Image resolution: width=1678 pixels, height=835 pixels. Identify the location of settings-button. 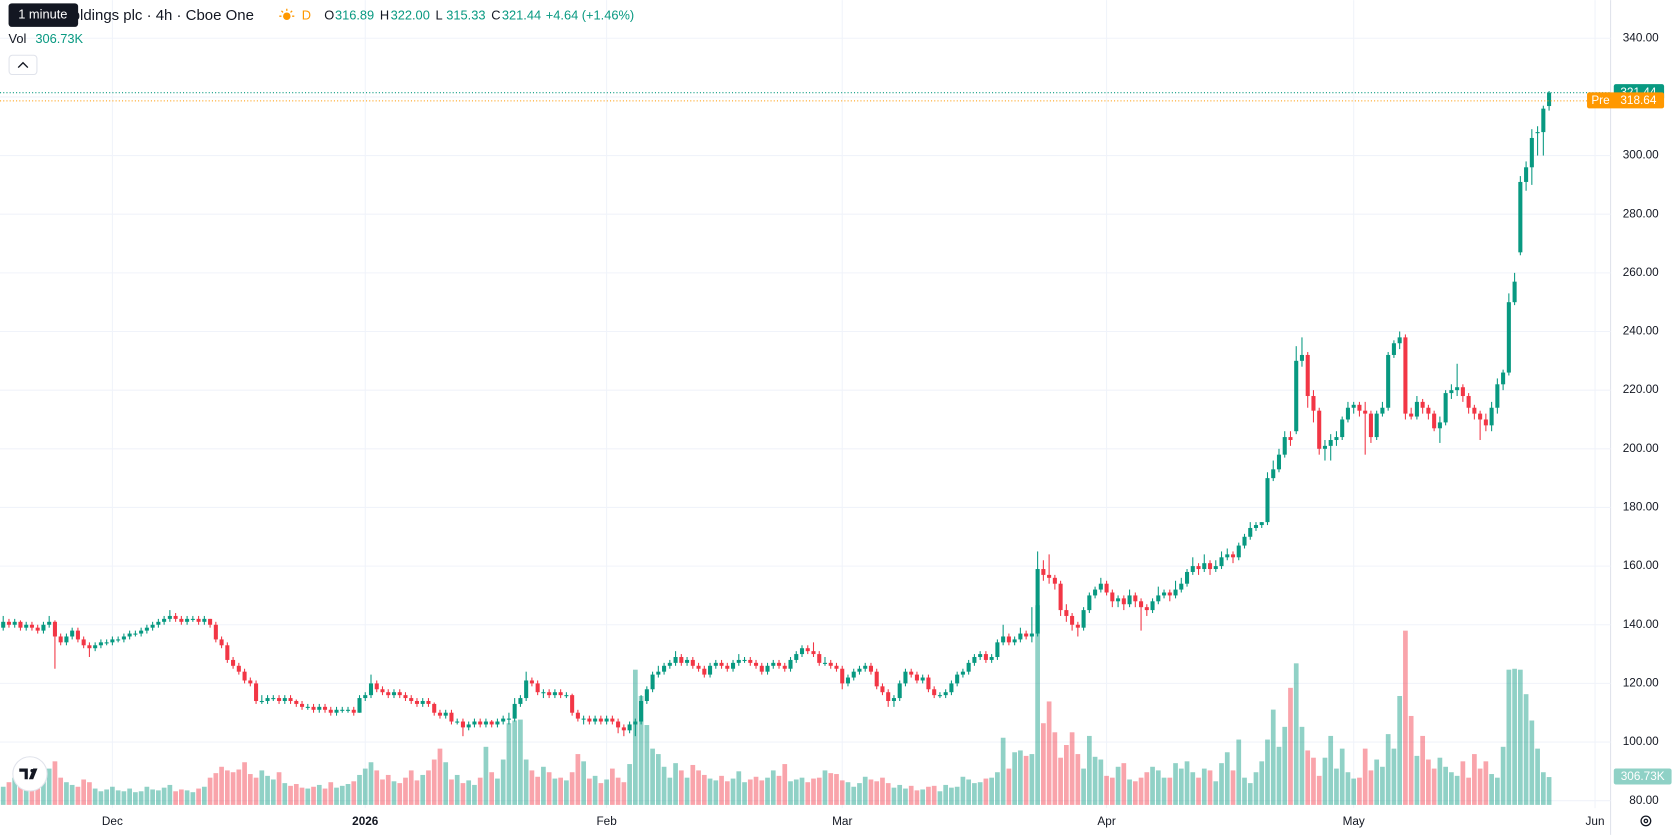
(1646, 821).